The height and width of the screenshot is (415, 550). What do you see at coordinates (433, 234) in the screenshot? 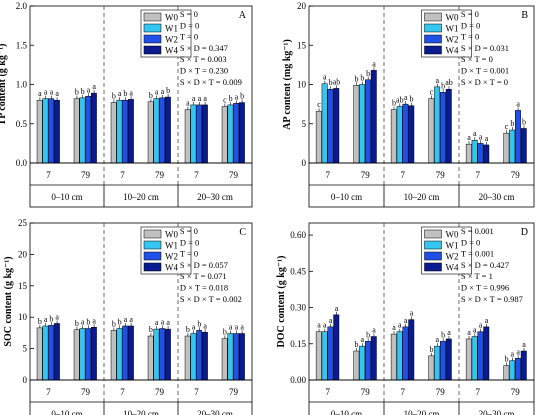
I see `legend-swatch-w0` at bounding box center [433, 234].